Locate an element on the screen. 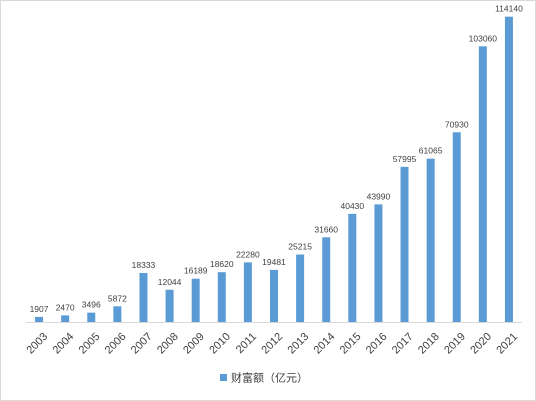 The image size is (536, 401). bar-2014 is located at coordinates (326, 279).